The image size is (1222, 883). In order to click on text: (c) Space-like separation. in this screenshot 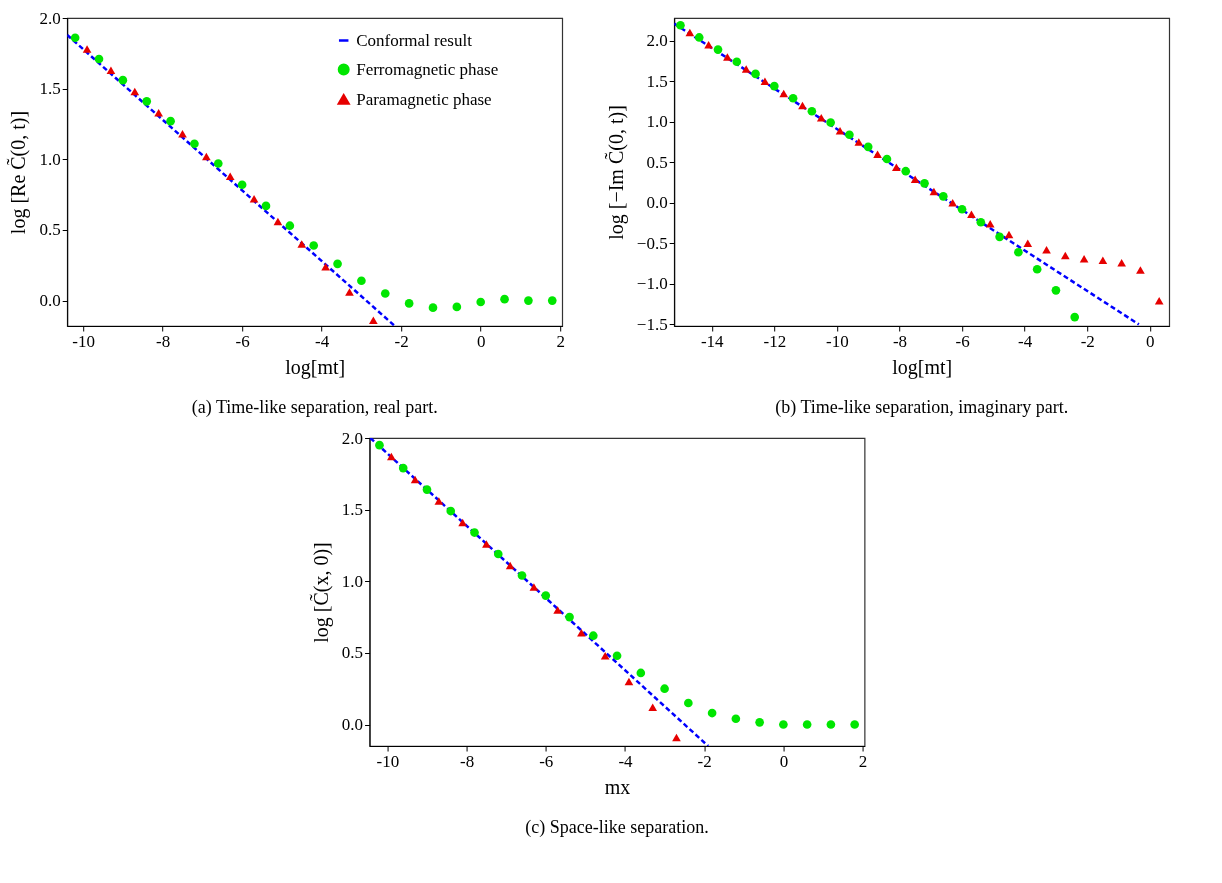, I will do `click(617, 827)`.